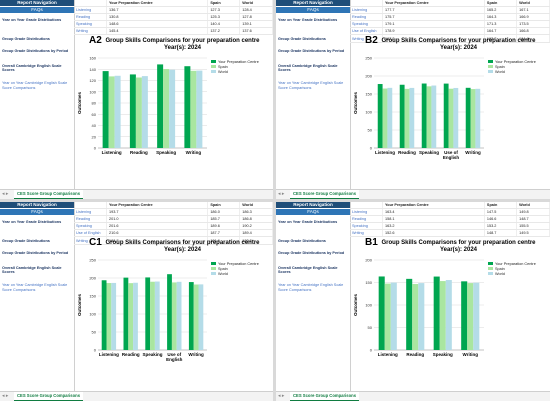  What do you see at coordinates (450, 10) in the screenshot?
I see `table-row: Listening 177.7 165.2 167.1` at bounding box center [450, 10].